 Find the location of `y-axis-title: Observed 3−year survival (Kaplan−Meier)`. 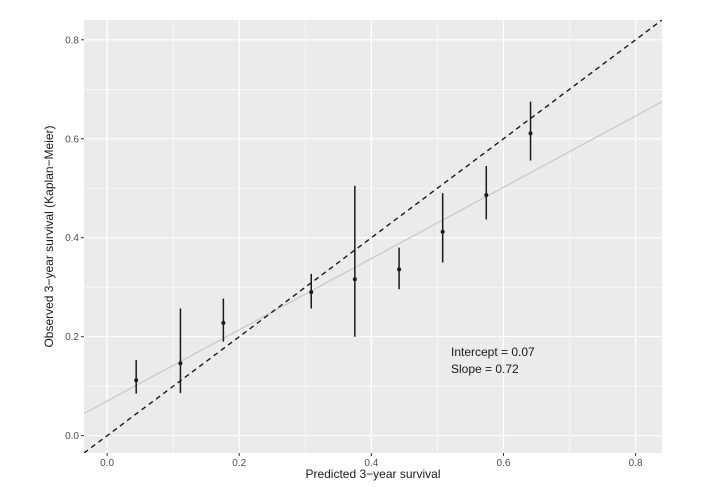

y-axis-title: Observed 3−year survival (Kaplan−Meier) is located at coordinates (49, 236).